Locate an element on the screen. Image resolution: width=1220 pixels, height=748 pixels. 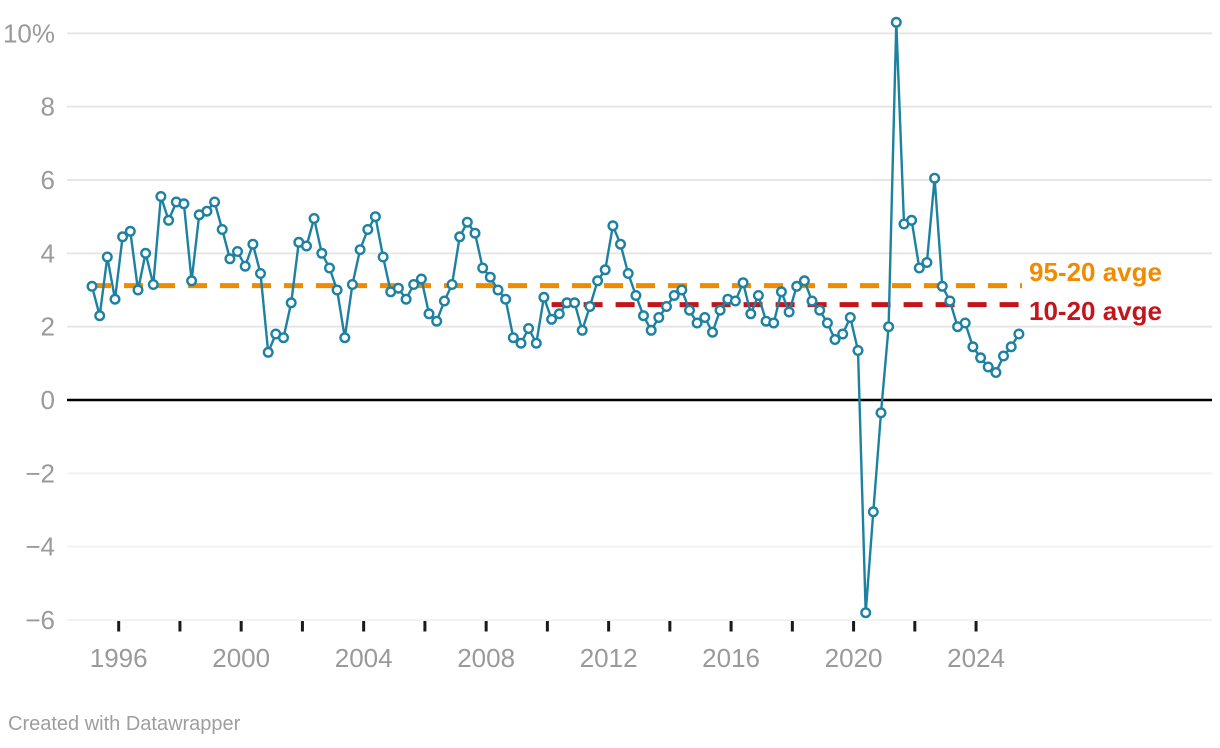
x-tick-label: 2000 is located at coordinates (241, 658).